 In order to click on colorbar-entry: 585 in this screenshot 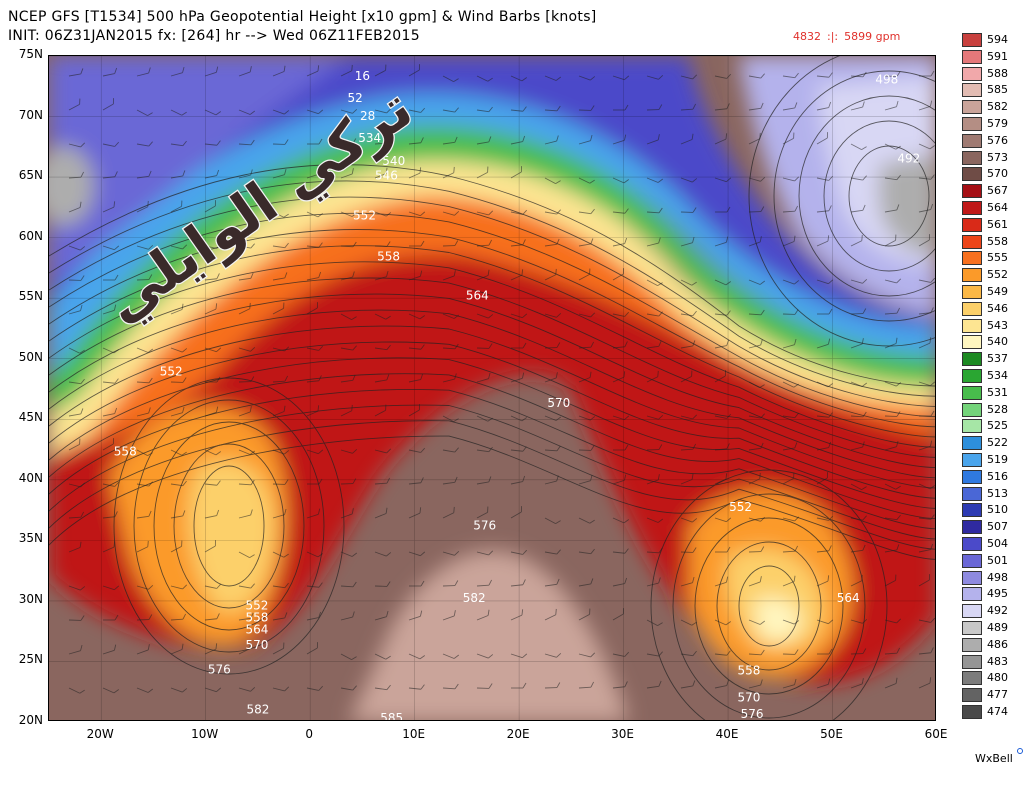, I will do `click(991, 90)`.